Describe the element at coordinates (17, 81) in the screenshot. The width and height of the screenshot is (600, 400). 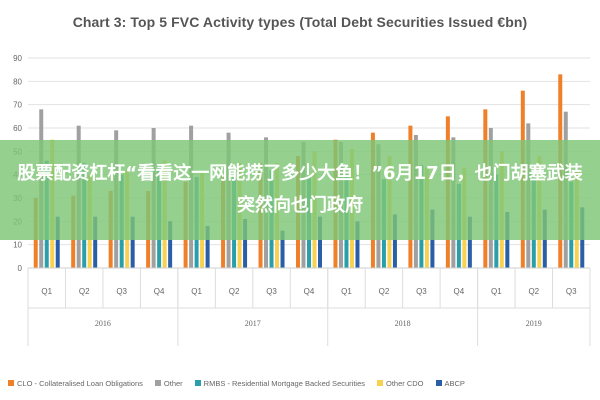
I see `y-tick-label: 80` at that location.